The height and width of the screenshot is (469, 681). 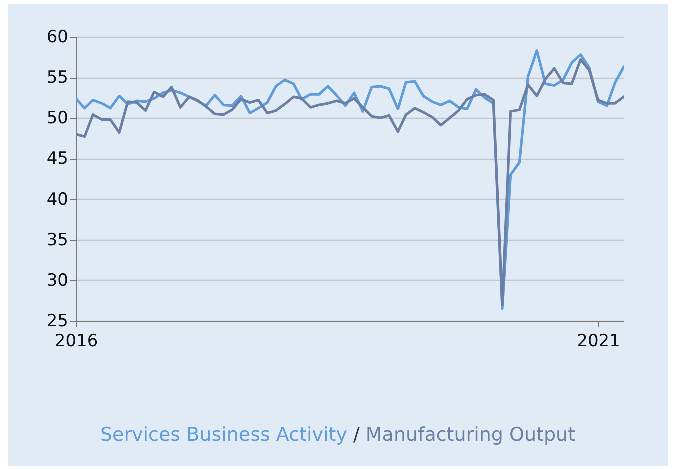 What do you see at coordinates (57, 322) in the screenshot?
I see `y-tick-label: 25` at bounding box center [57, 322].